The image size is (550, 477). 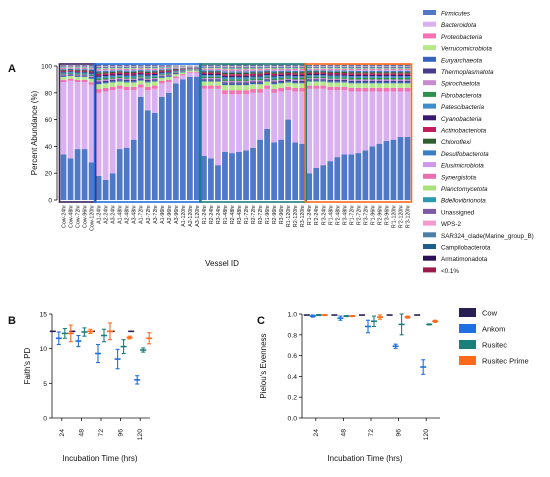 I want to click on panel-a-x-tick-label: R'3-72hr, so click(x=366, y=215).